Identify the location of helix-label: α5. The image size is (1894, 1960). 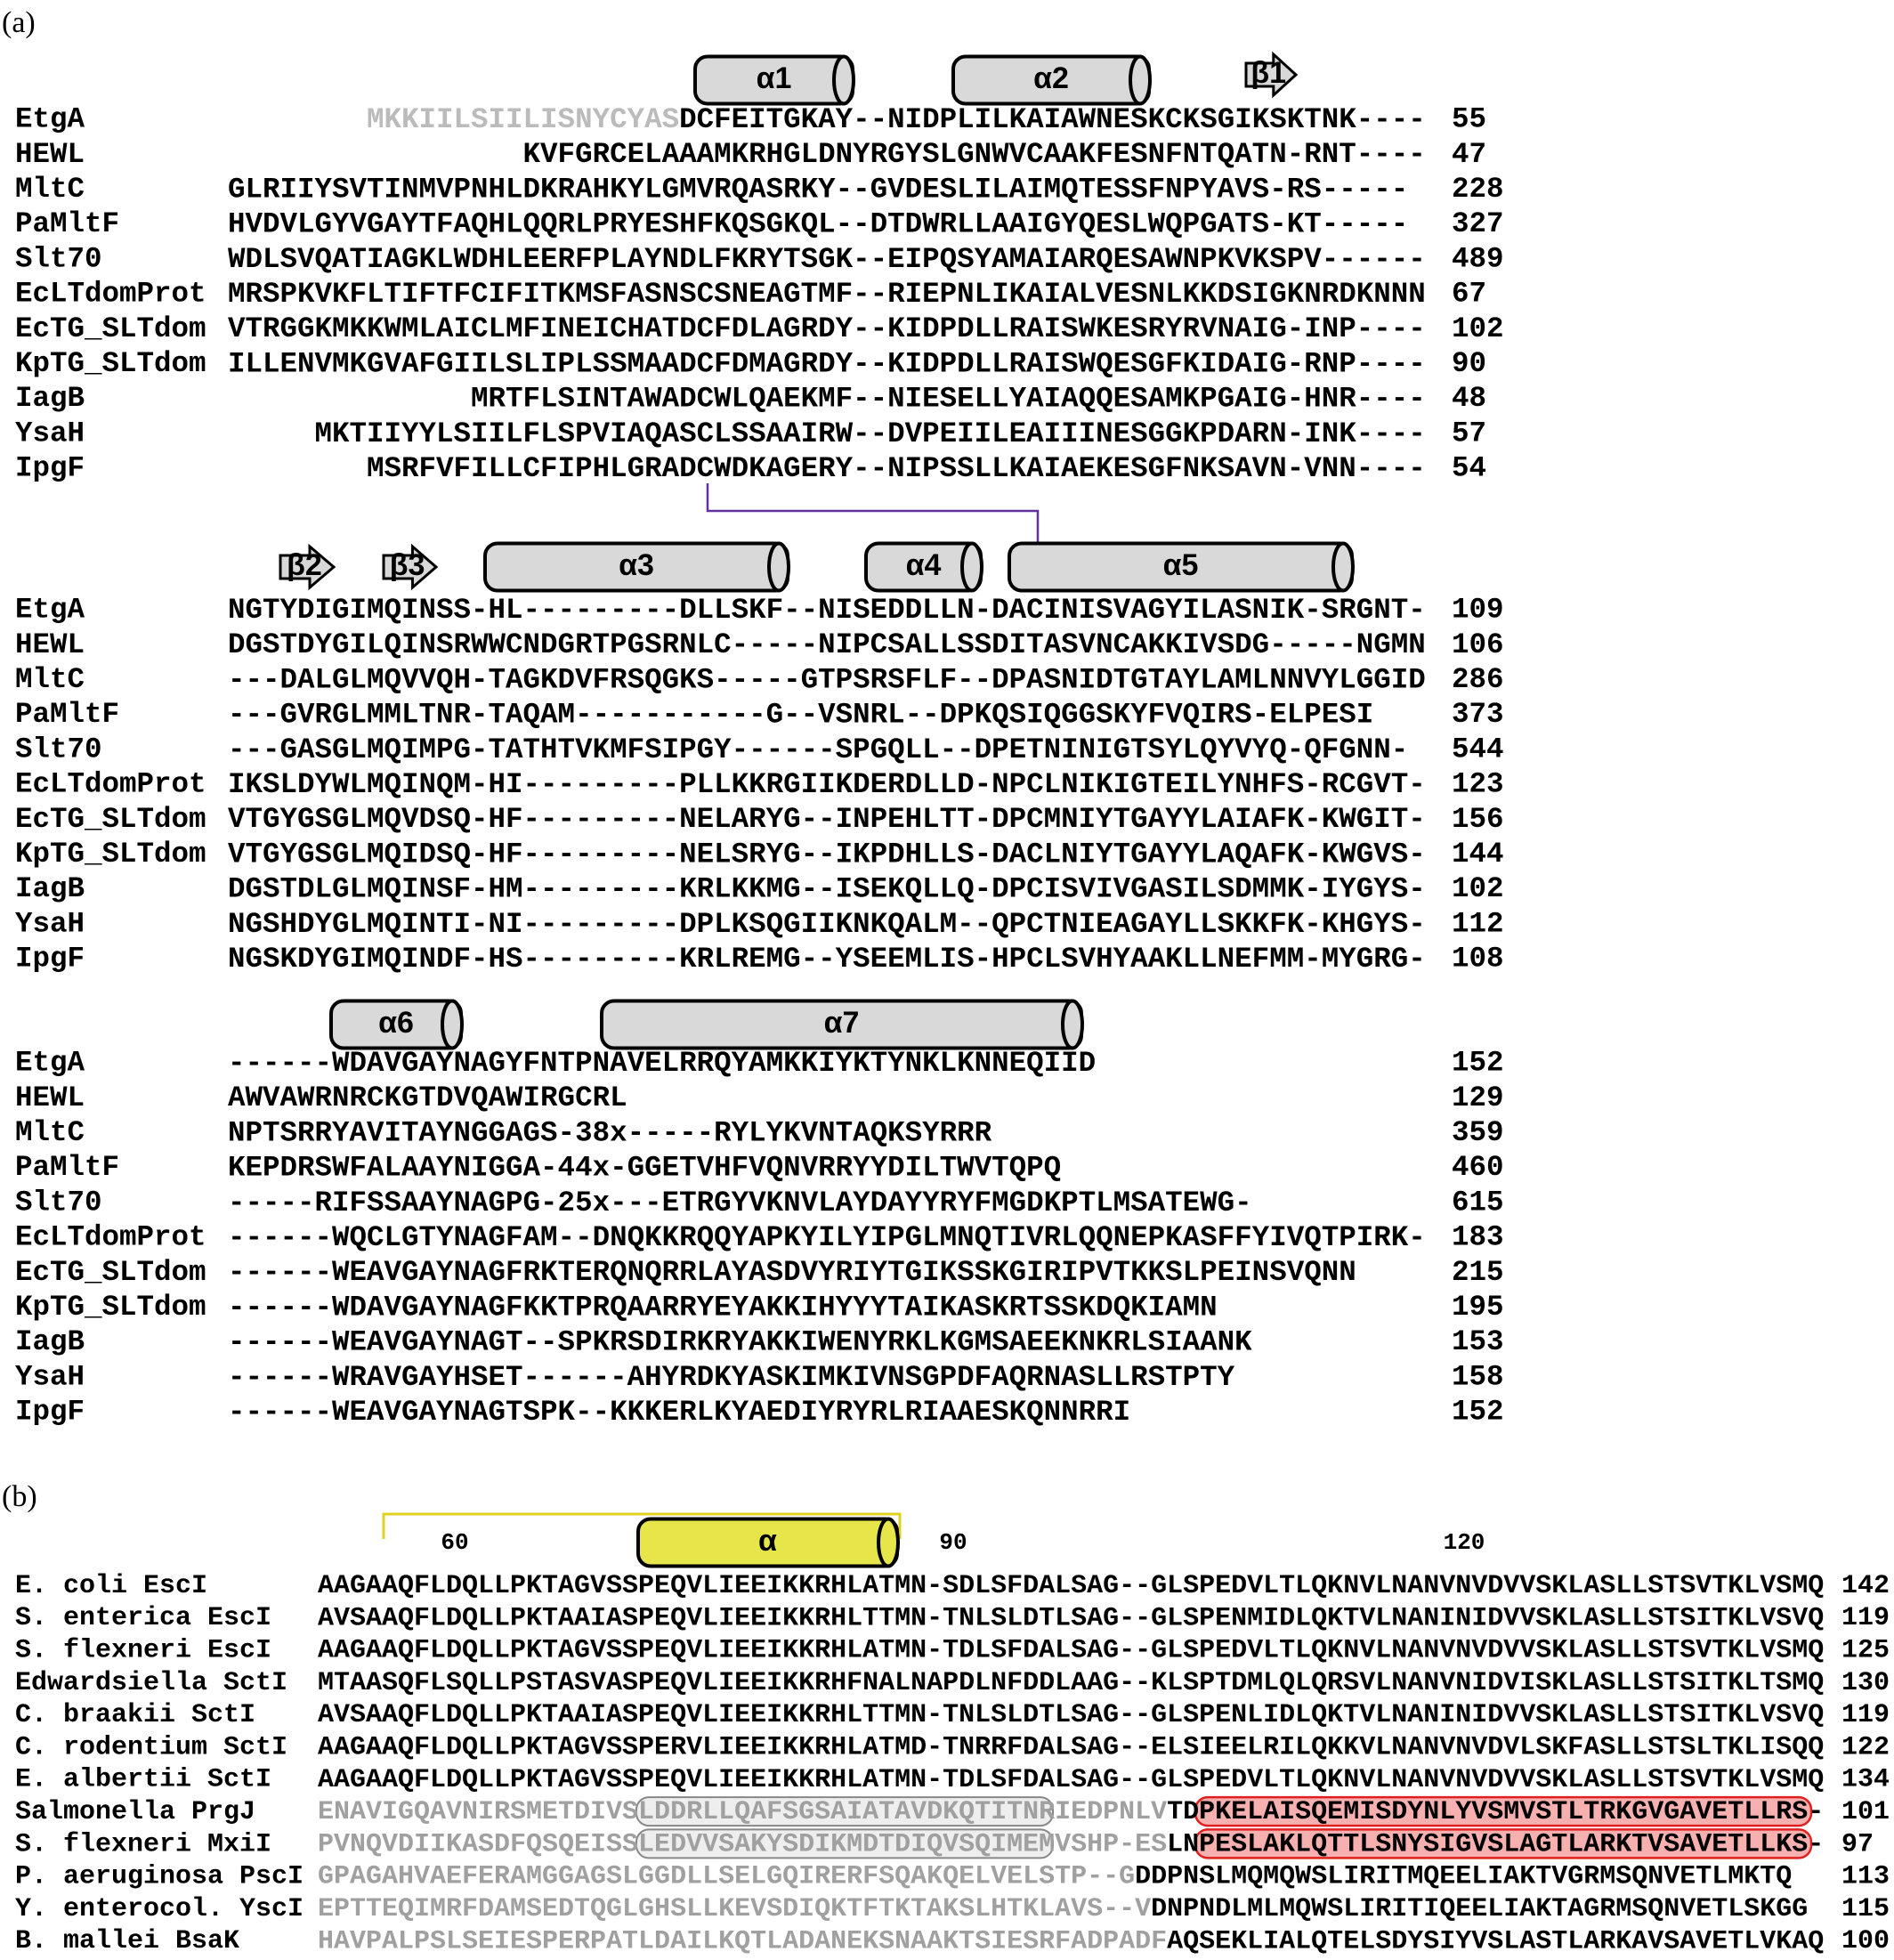
(1181, 565).